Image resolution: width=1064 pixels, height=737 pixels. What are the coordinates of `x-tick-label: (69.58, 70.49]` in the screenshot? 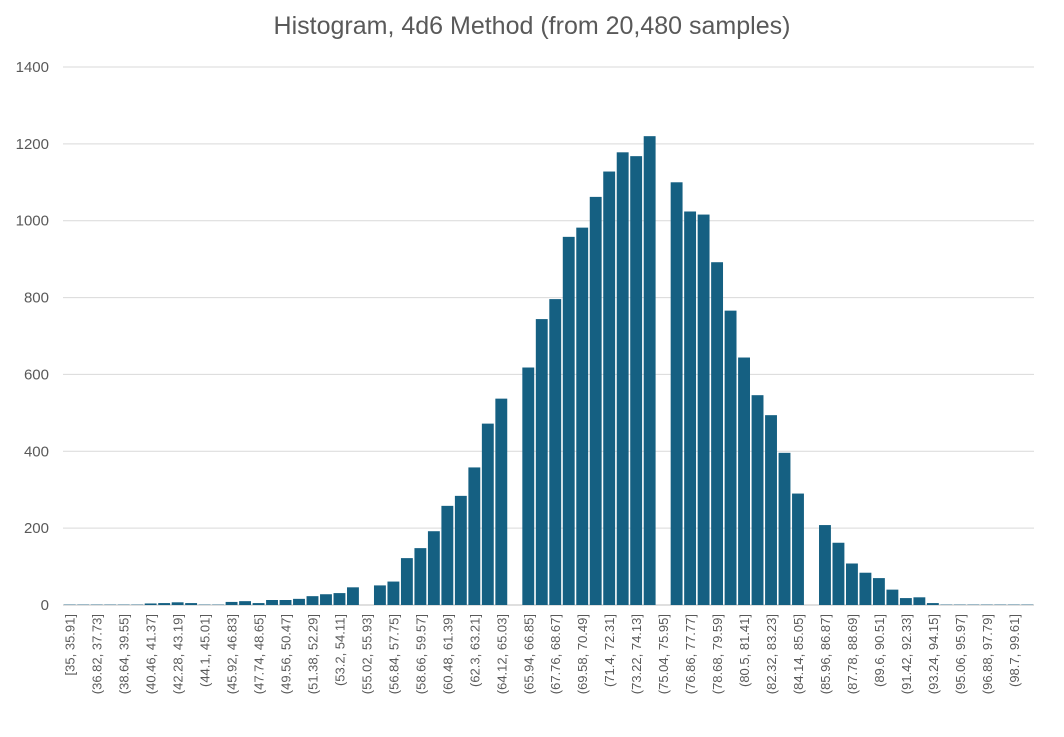 It's located at (582, 654).